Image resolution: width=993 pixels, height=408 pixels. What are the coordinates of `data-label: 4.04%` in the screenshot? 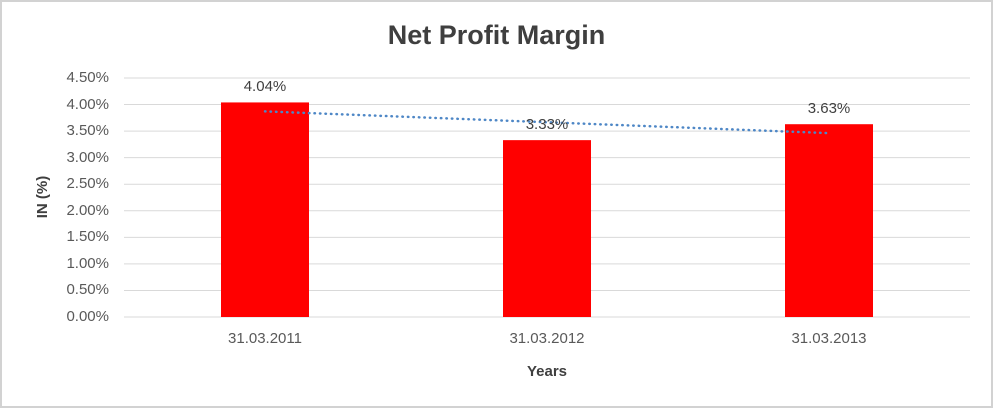 It's located at (265, 87).